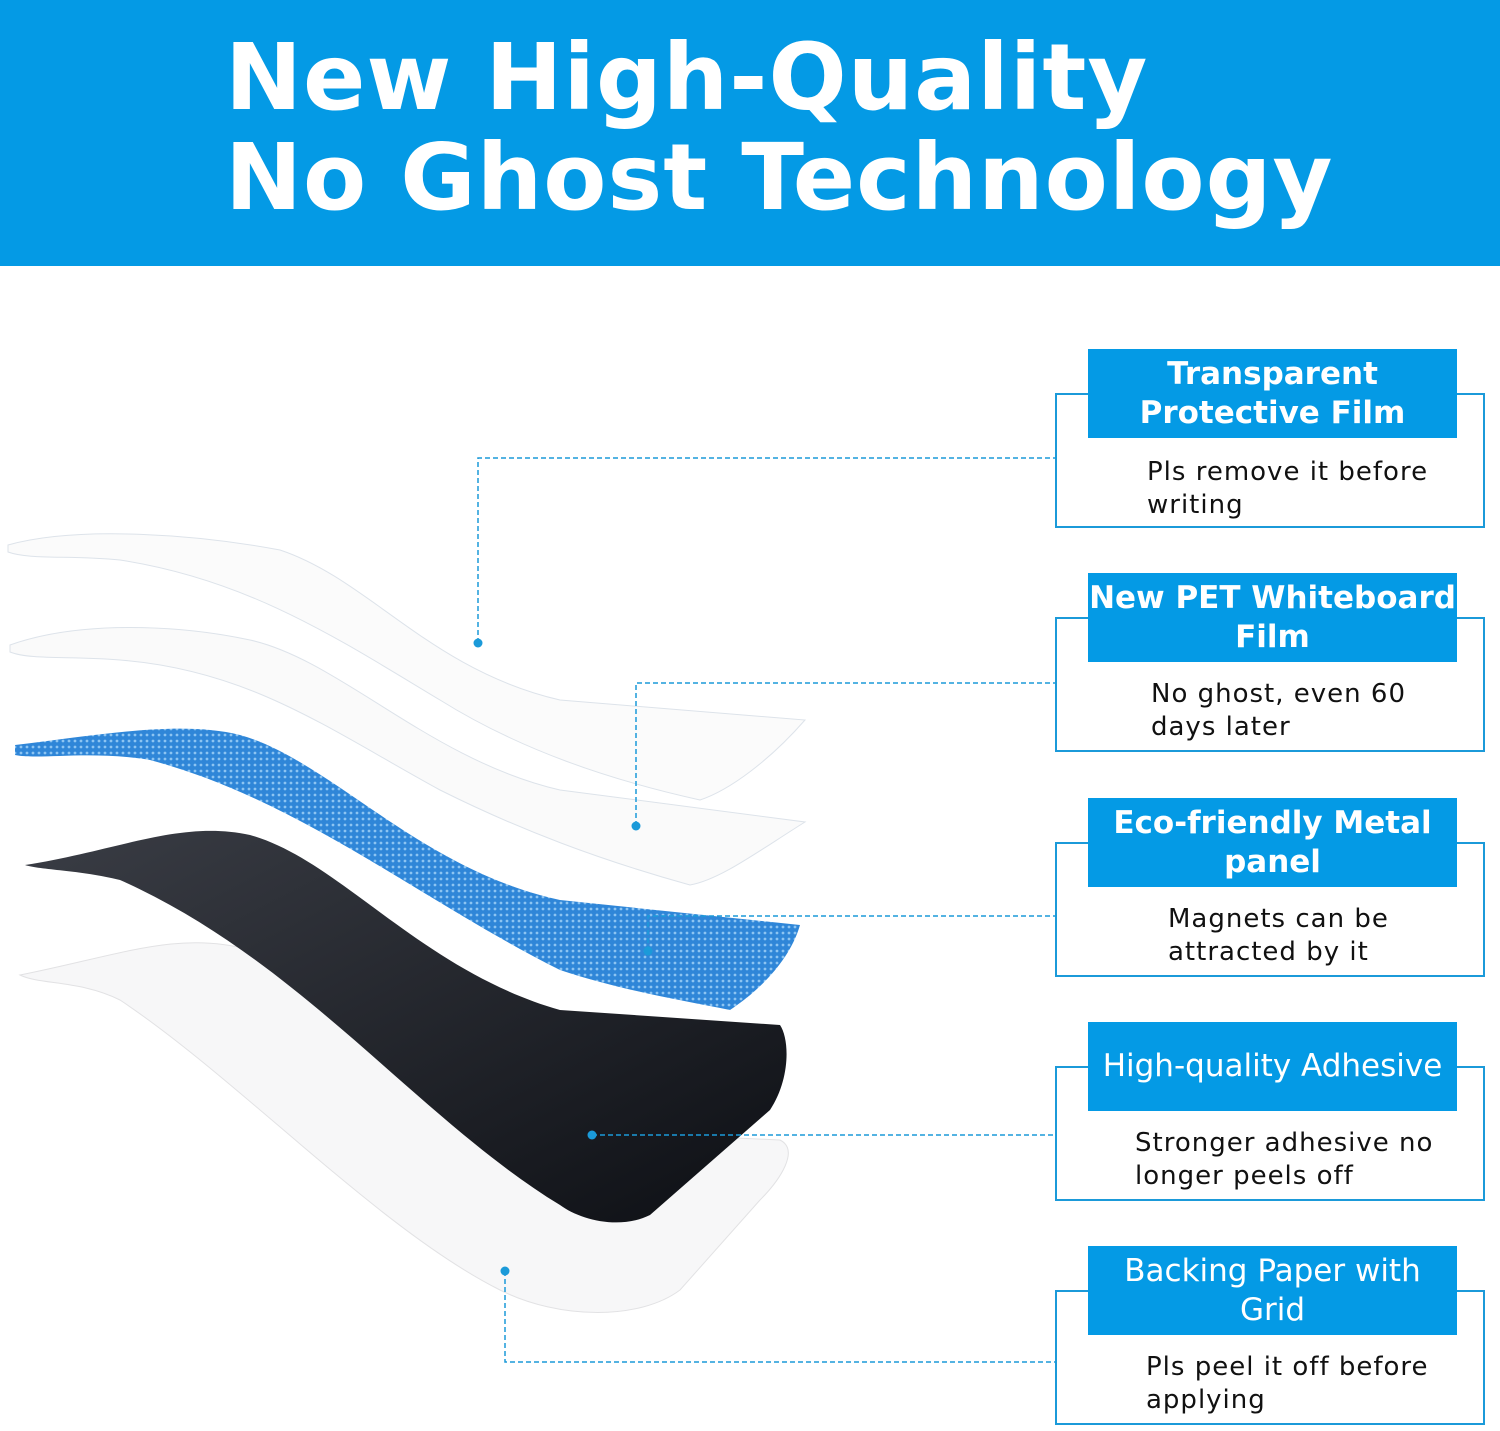 This screenshot has width=1500, height=1431. Describe the element at coordinates (1272, 393) in the screenshot. I see `callout-title-1: Transparent Protective Film` at that location.